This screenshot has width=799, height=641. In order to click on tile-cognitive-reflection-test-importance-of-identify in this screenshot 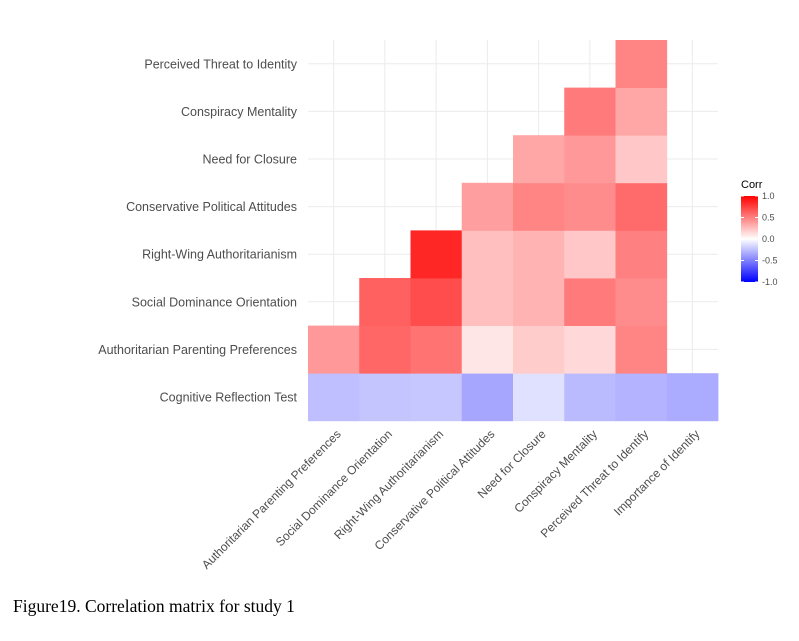, I will do `click(692, 397)`.